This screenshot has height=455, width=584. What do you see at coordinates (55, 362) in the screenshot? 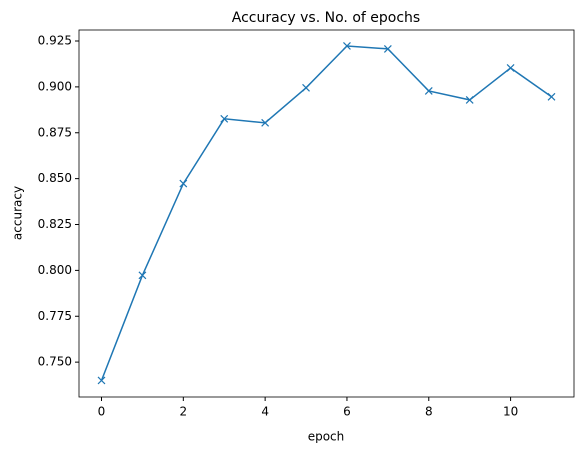
I see `y-tick-label: 0.750` at bounding box center [55, 362].